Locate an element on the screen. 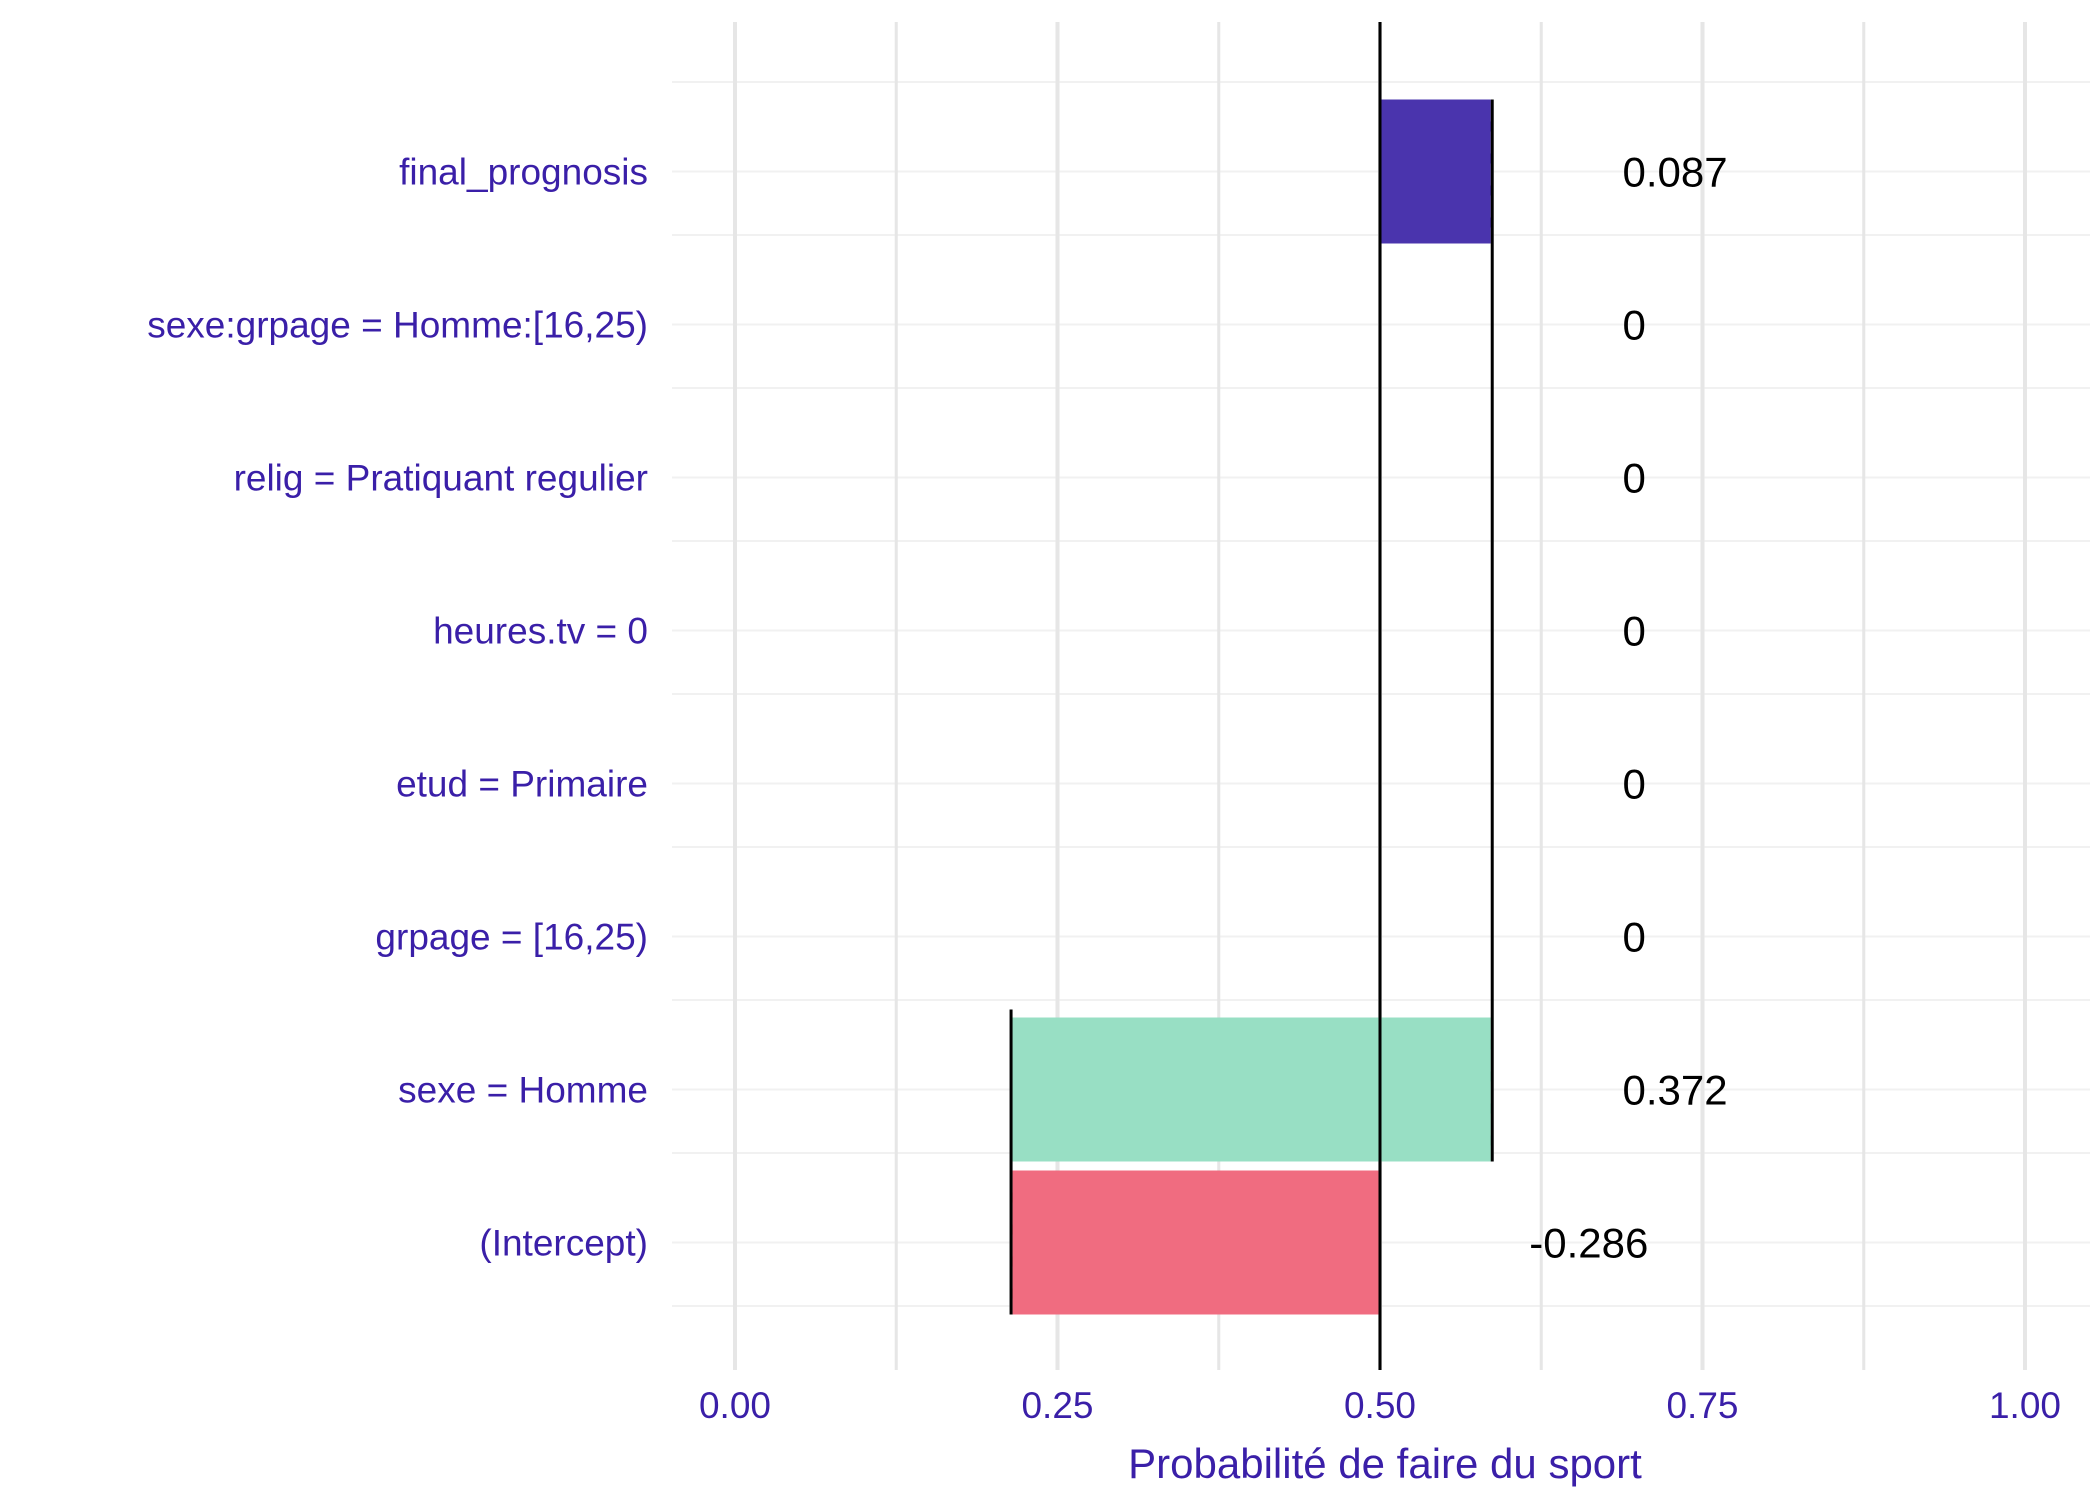 This screenshot has height=1500, width=2100. value-label: 0.087 is located at coordinates (1675, 172).